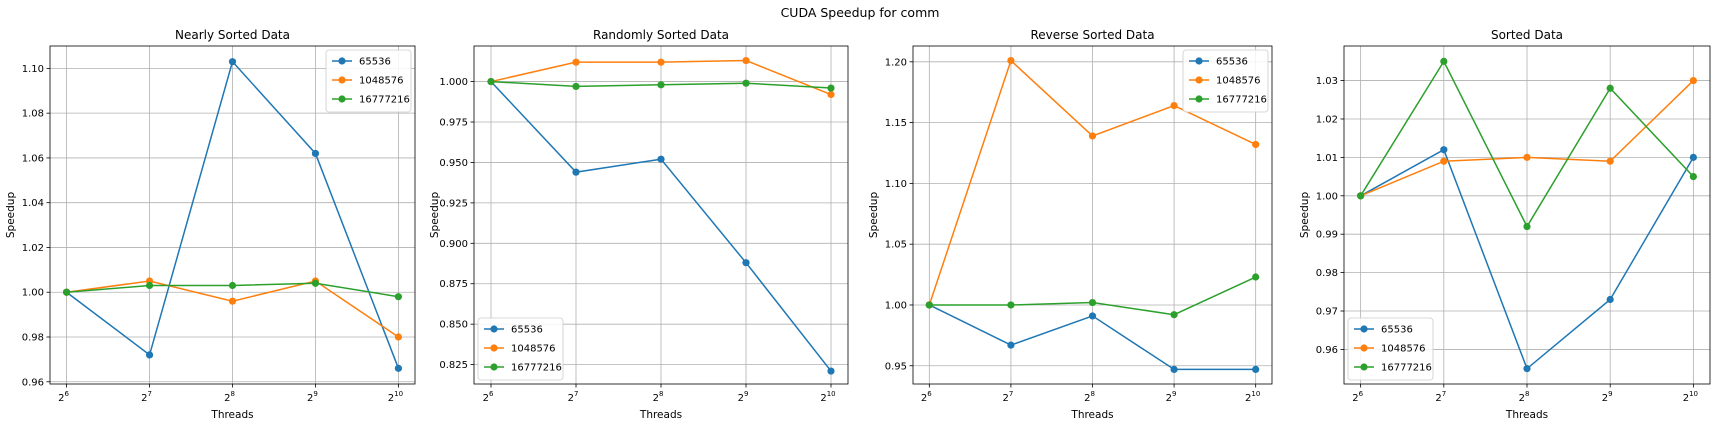  What do you see at coordinates (453, 365) in the screenshot?
I see `y-tick-label: 0.825` at bounding box center [453, 365].